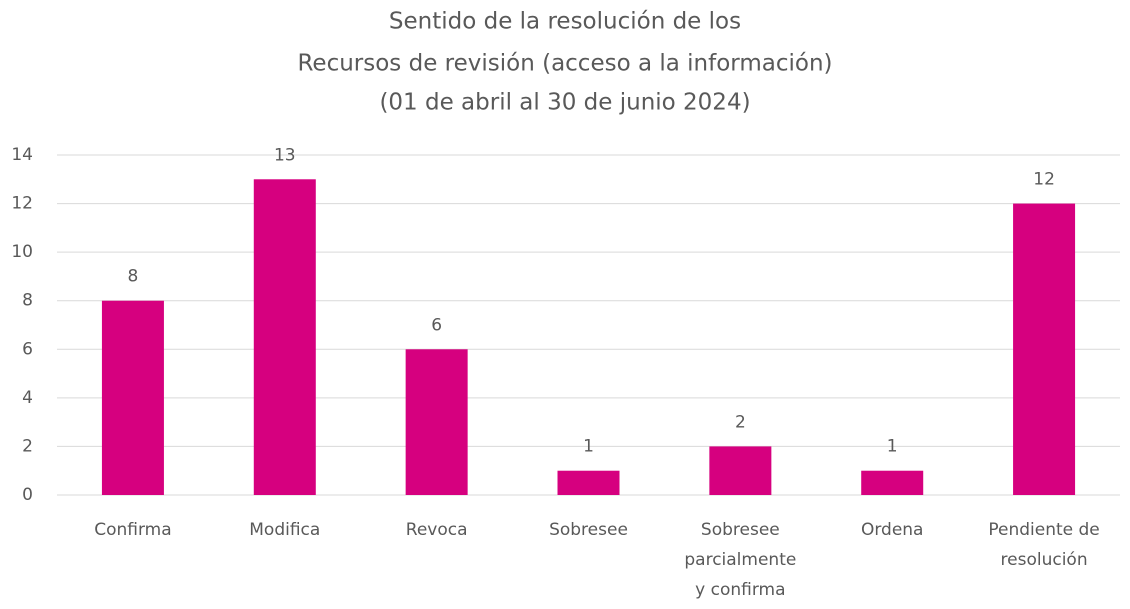  Describe the element at coordinates (27, 495) in the screenshot. I see `y-tick-label: 0` at that location.